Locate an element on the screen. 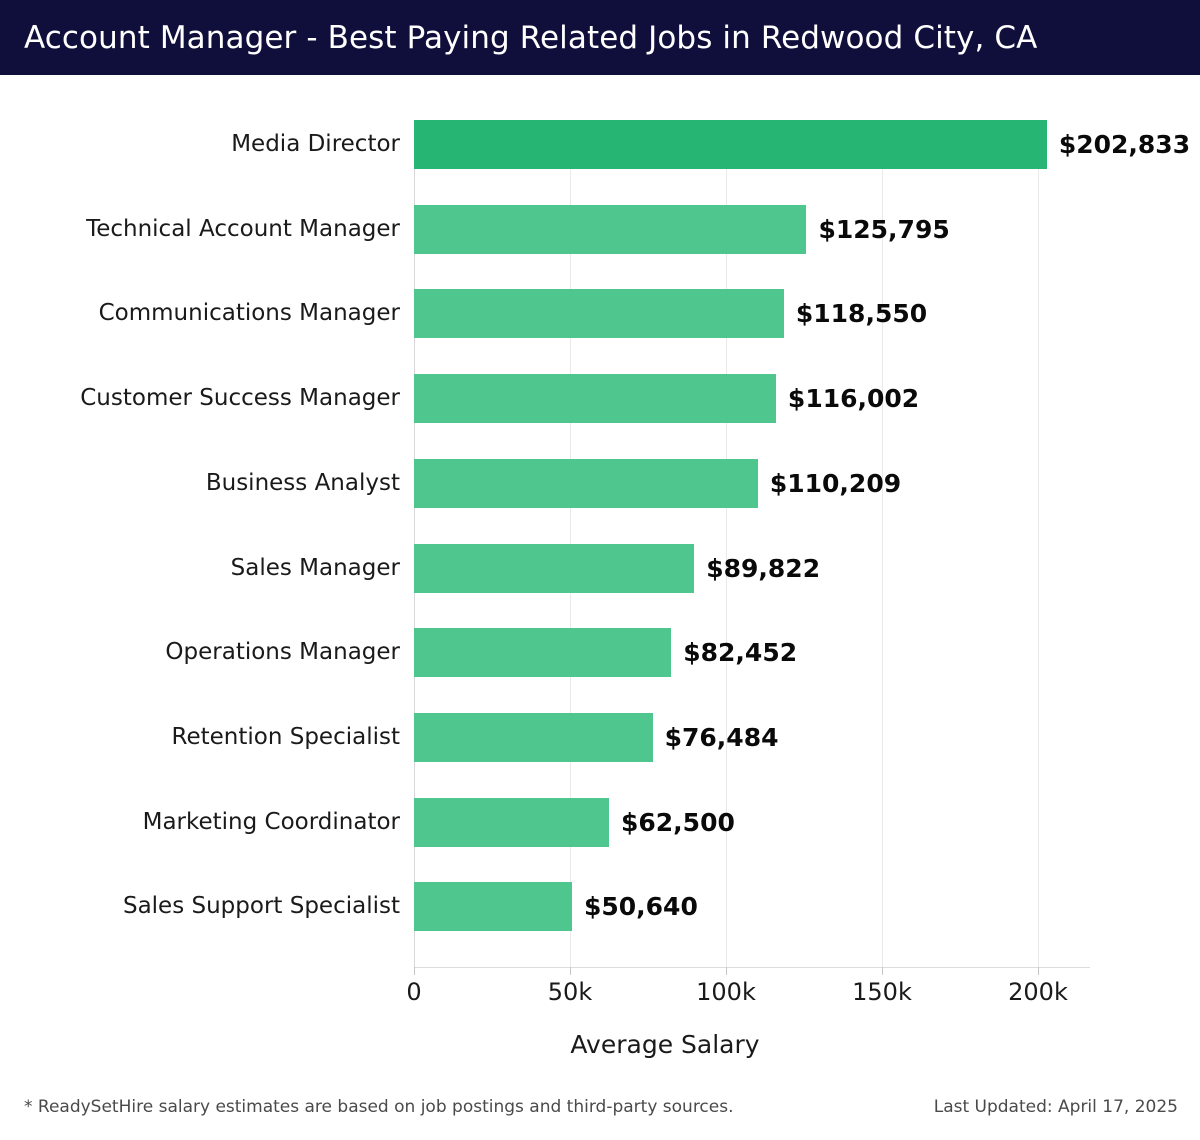  footer-last-updated: Last Updated: April 17, 2025 is located at coordinates (1055, 1107).